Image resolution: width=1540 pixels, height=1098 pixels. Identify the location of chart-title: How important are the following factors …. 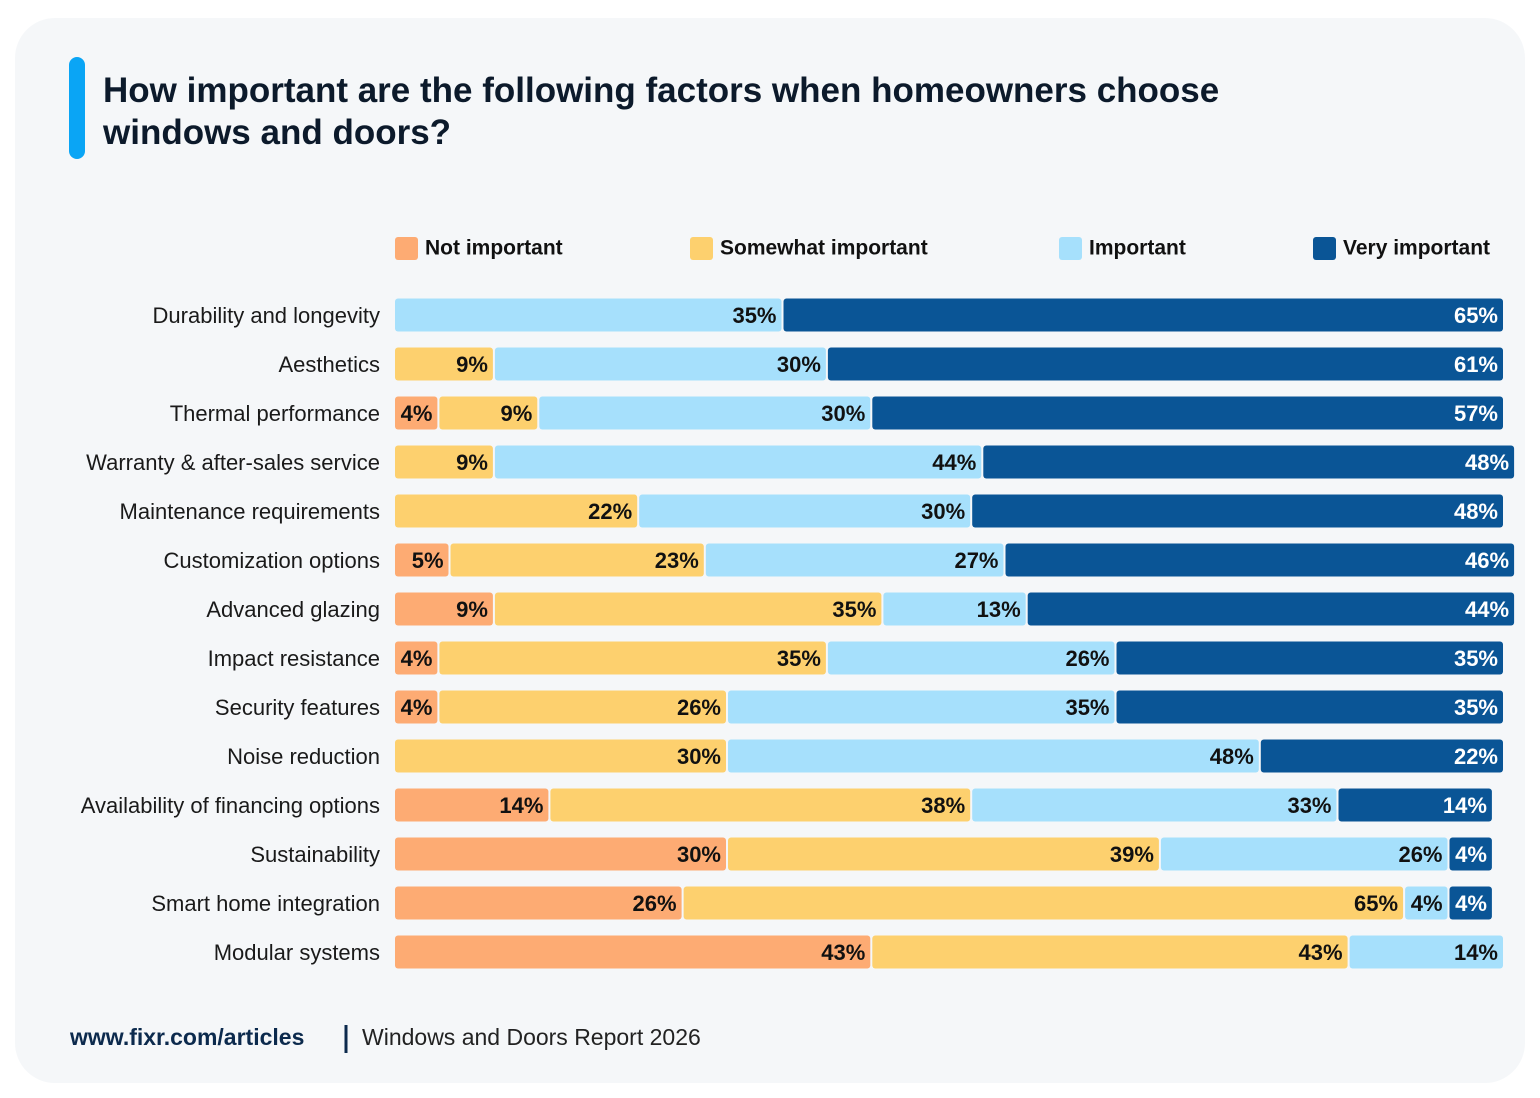
(661, 111).